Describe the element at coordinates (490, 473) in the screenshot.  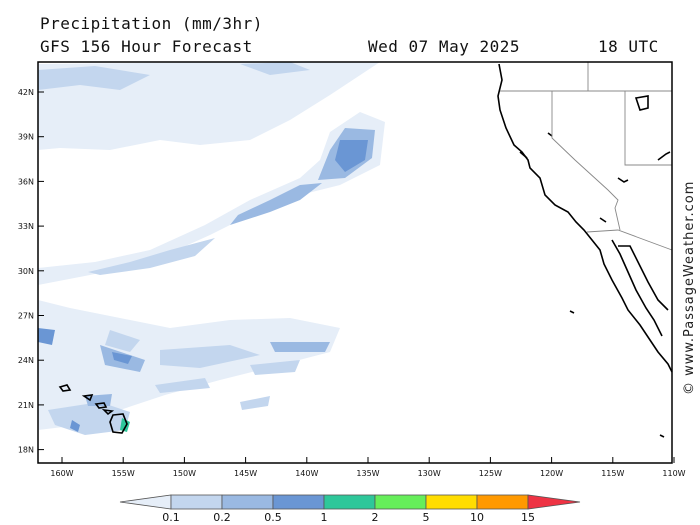
I see `lon-label: 125W` at that location.